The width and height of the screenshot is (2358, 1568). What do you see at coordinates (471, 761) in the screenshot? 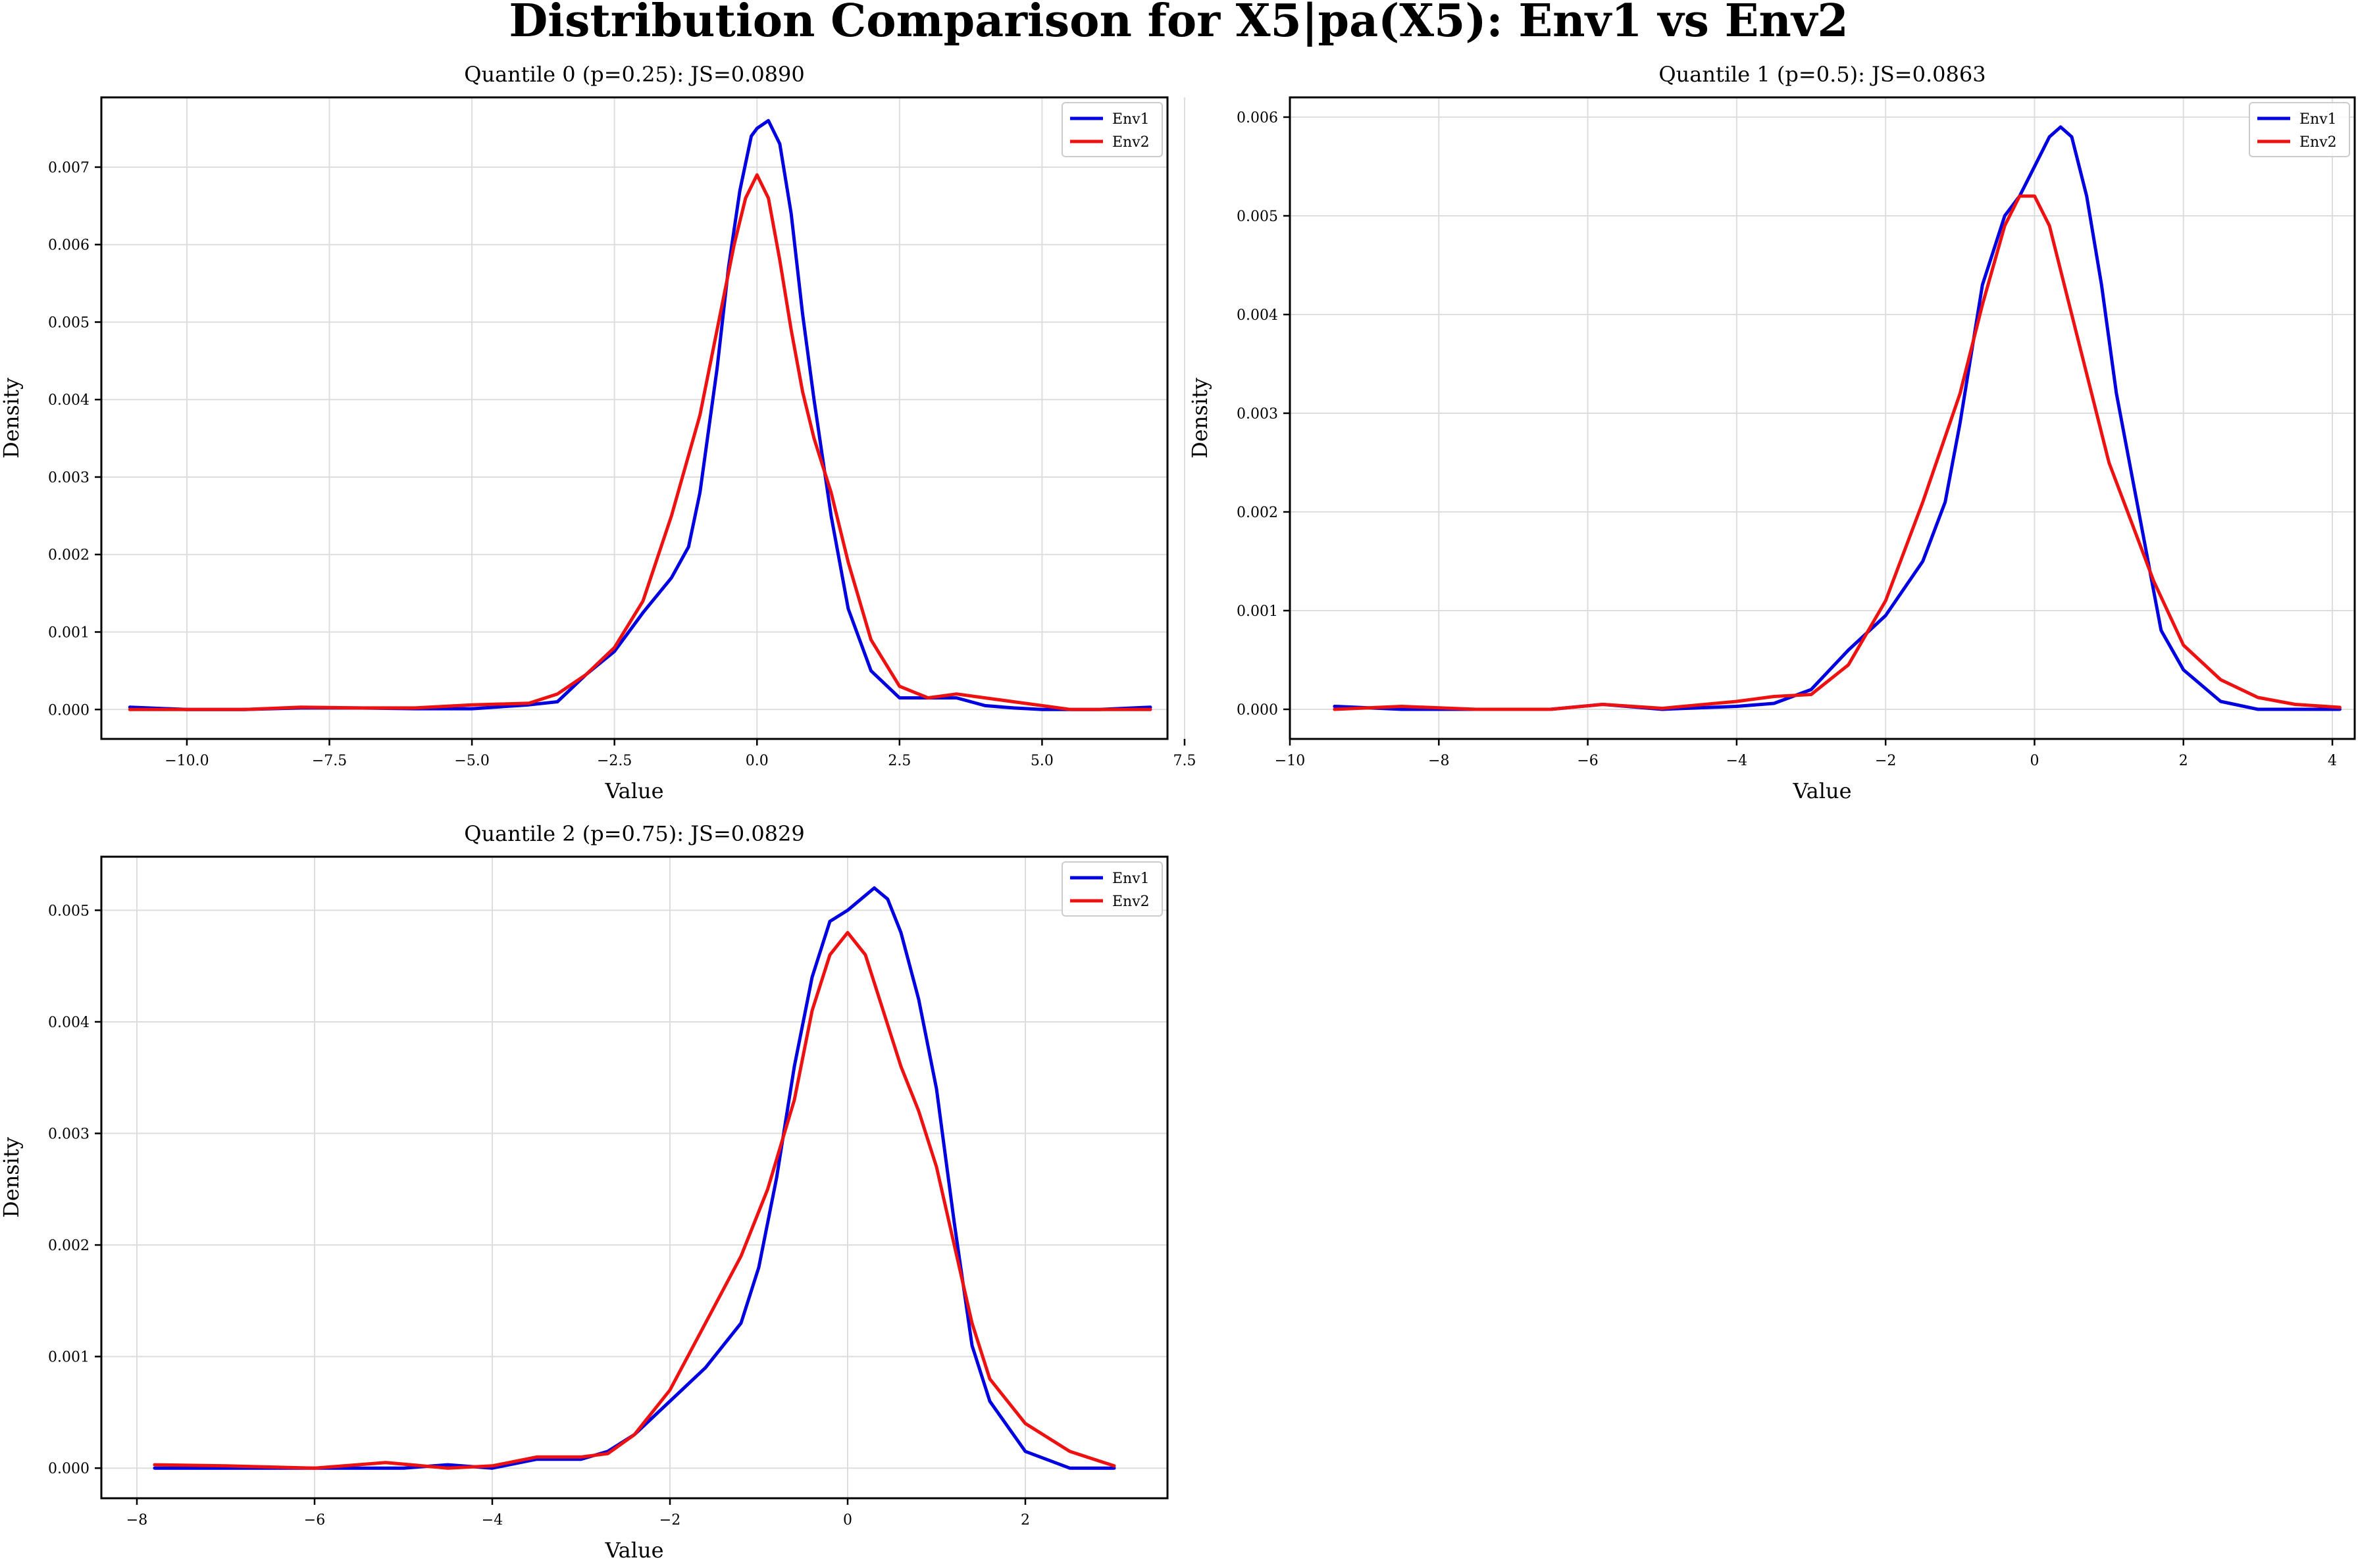
I see `x-tick-label: −5.0` at bounding box center [471, 761].